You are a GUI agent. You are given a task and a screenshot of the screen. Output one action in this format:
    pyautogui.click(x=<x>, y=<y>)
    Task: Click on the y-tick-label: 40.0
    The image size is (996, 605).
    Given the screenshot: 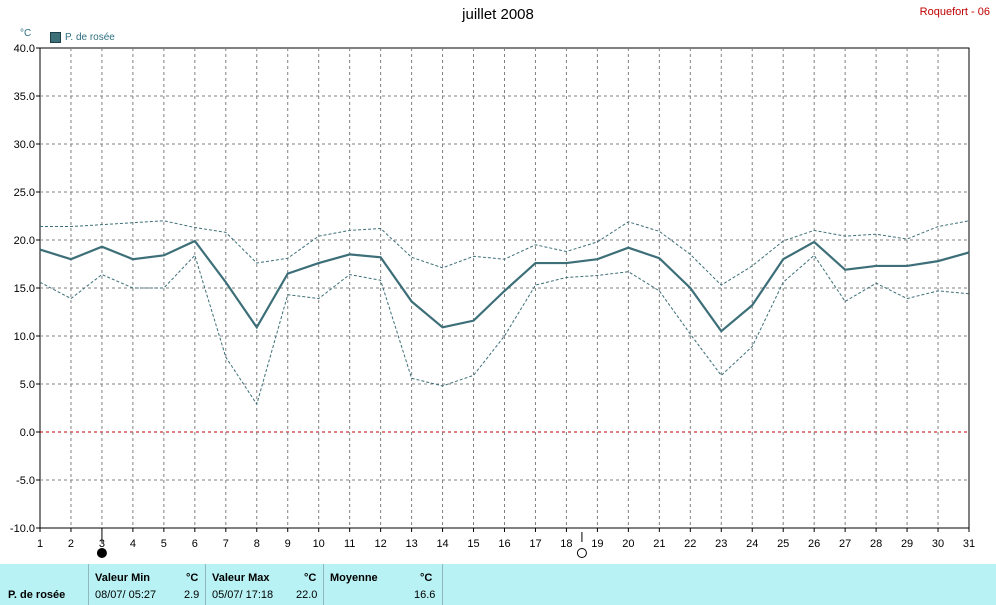 What is the action you would take?
    pyautogui.click(x=24, y=49)
    